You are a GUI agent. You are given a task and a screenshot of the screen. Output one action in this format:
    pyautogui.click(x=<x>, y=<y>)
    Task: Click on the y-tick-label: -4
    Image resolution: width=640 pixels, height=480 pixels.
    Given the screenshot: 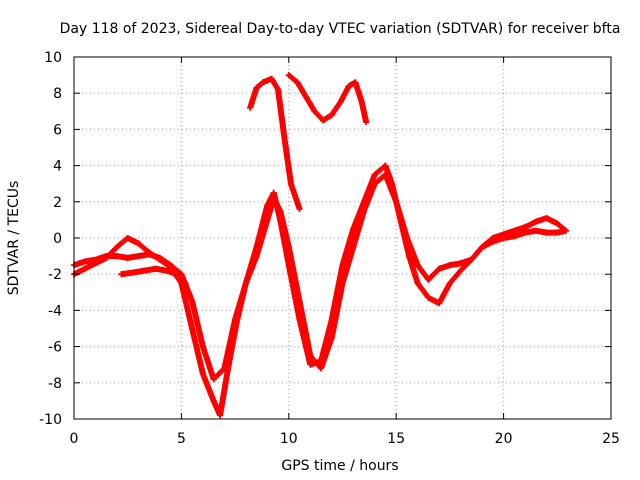 What is the action you would take?
    pyautogui.click(x=55, y=311)
    